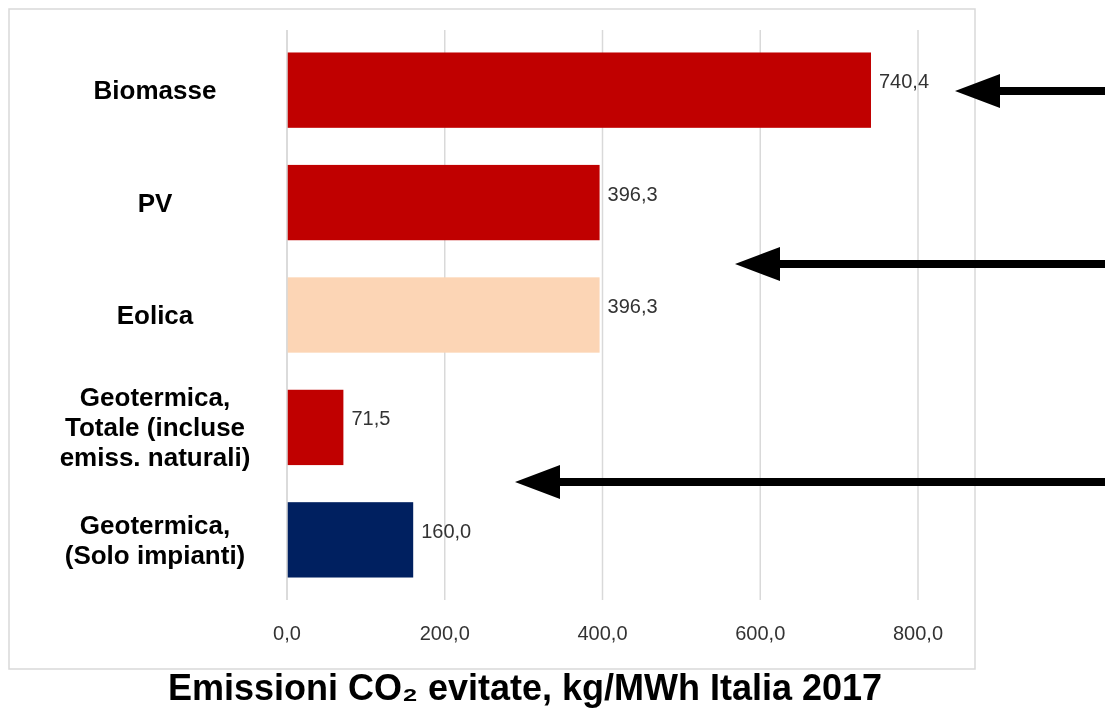 The image size is (1109, 711). What do you see at coordinates (155, 90) in the screenshot?
I see `y-tick-label: Biomasse` at bounding box center [155, 90].